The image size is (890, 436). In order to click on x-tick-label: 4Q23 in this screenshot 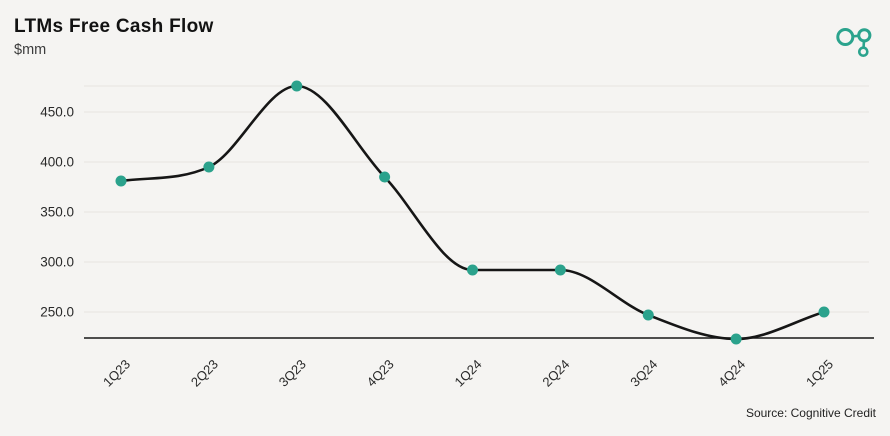, I will do `click(380, 373)`.